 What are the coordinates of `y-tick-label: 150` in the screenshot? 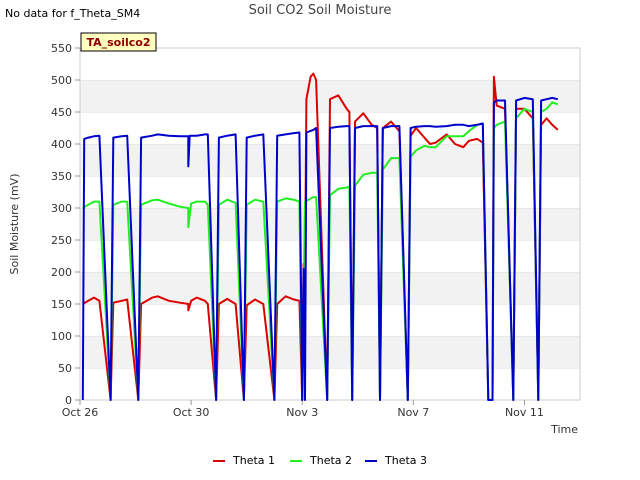 It's located at (61, 304).